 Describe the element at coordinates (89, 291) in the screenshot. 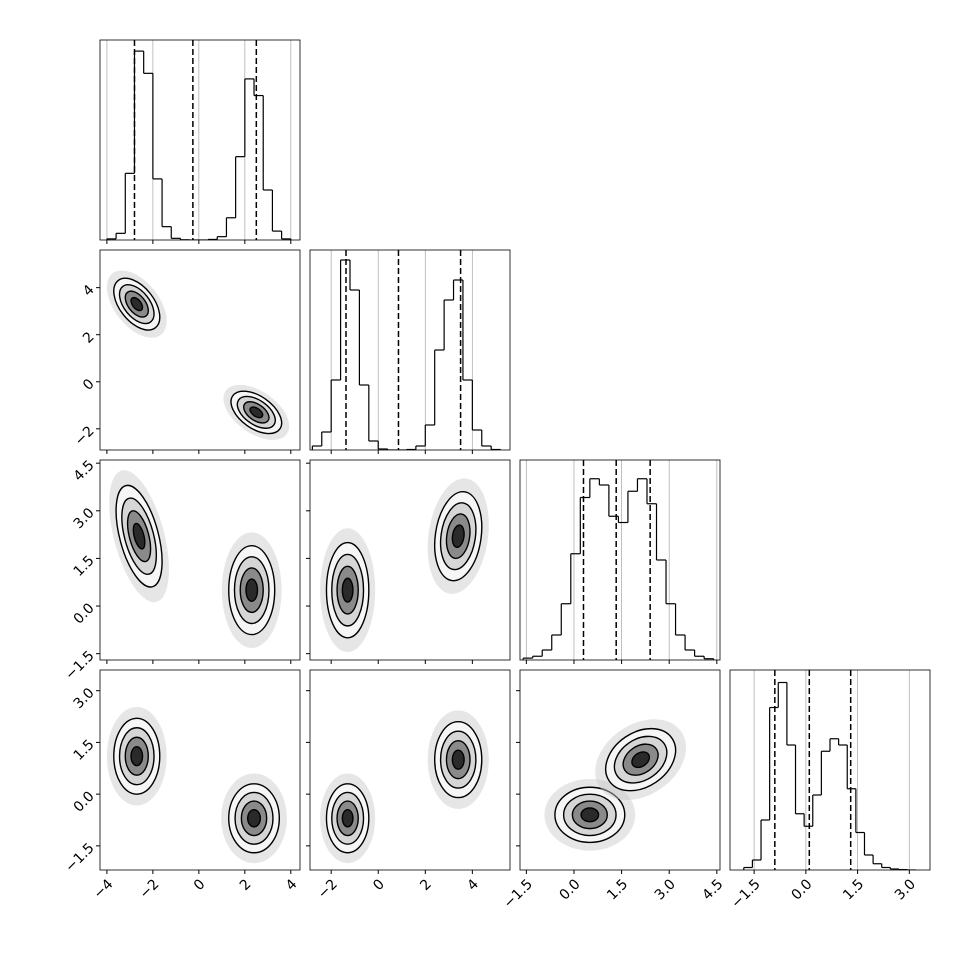

I see `y-tick-label: 4` at that location.